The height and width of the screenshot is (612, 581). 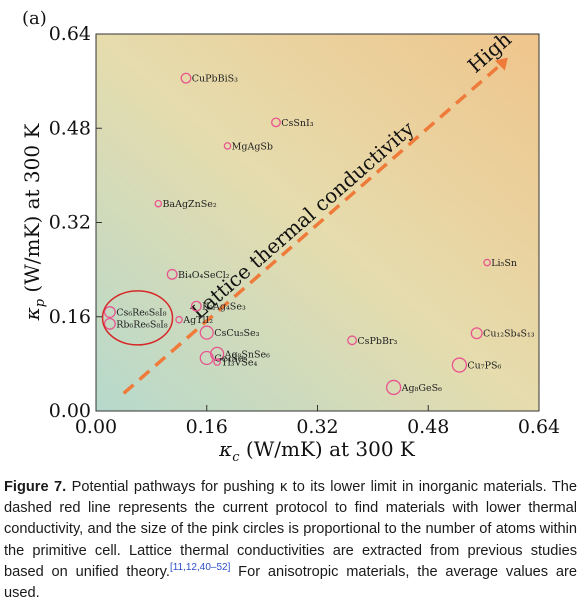 I want to click on y-tick-label: 0.64, so click(x=70, y=34).